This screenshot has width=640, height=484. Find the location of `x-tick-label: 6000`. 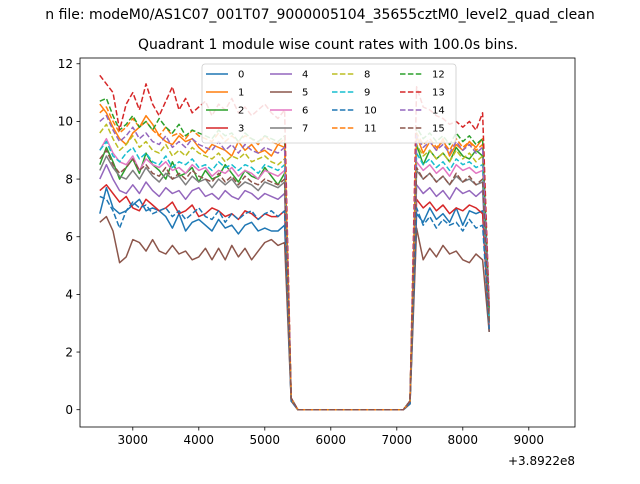

x-tick-label: 6000 is located at coordinates (331, 440).